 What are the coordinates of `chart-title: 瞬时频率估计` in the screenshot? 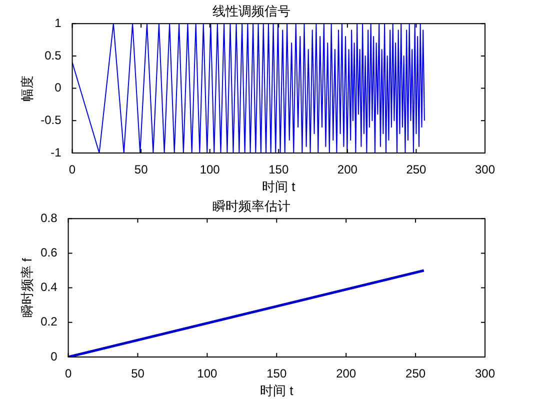 It's located at (251, 206).